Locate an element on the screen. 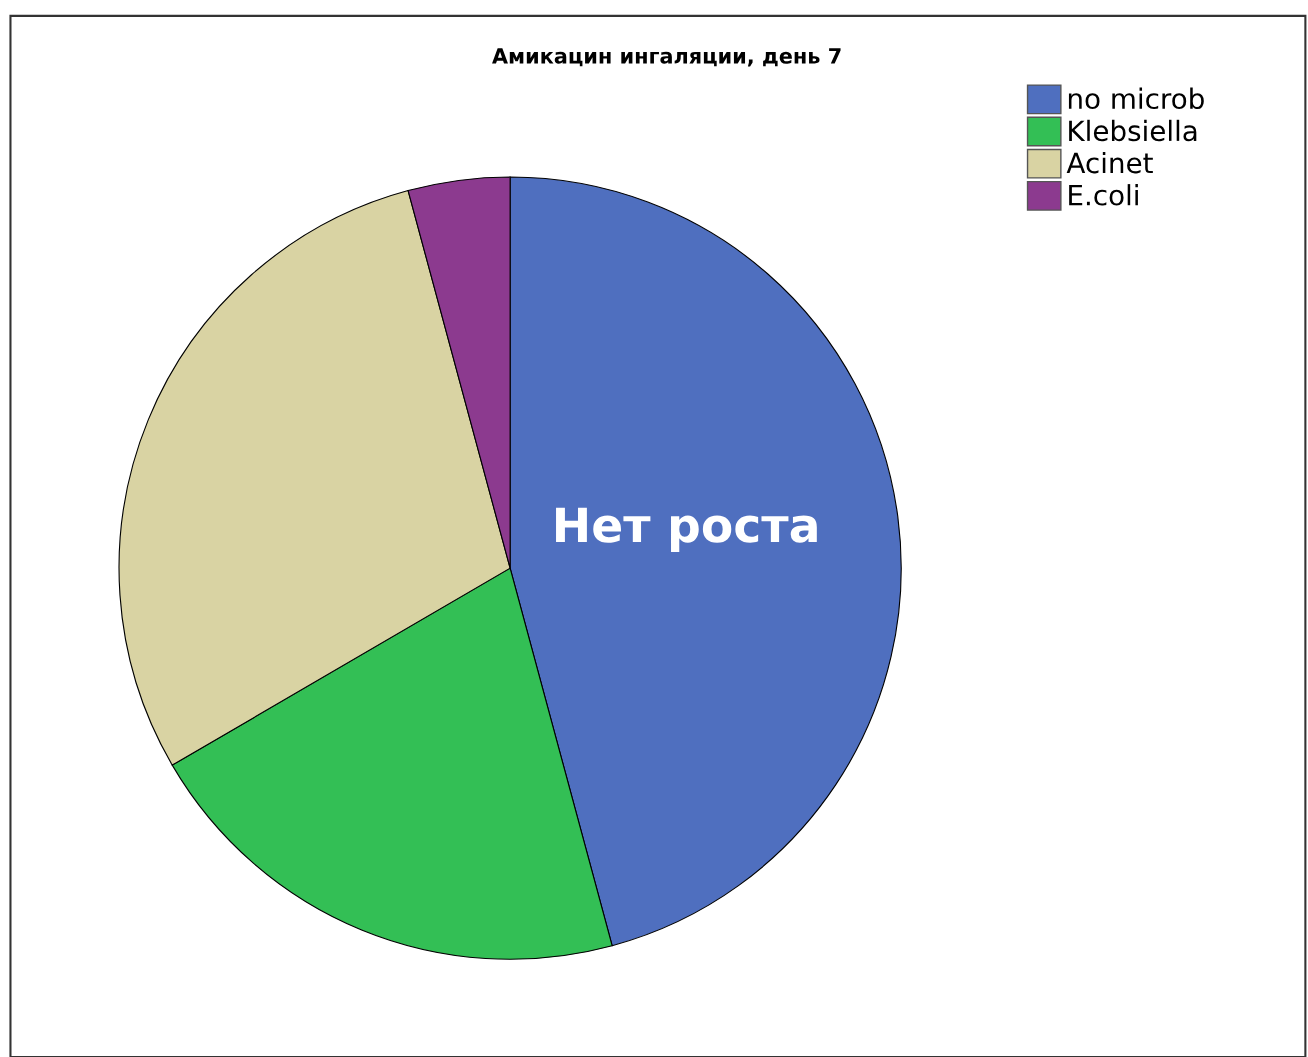 This screenshot has height=1057, width=1308. legend-label: no microb is located at coordinates (1136, 98).